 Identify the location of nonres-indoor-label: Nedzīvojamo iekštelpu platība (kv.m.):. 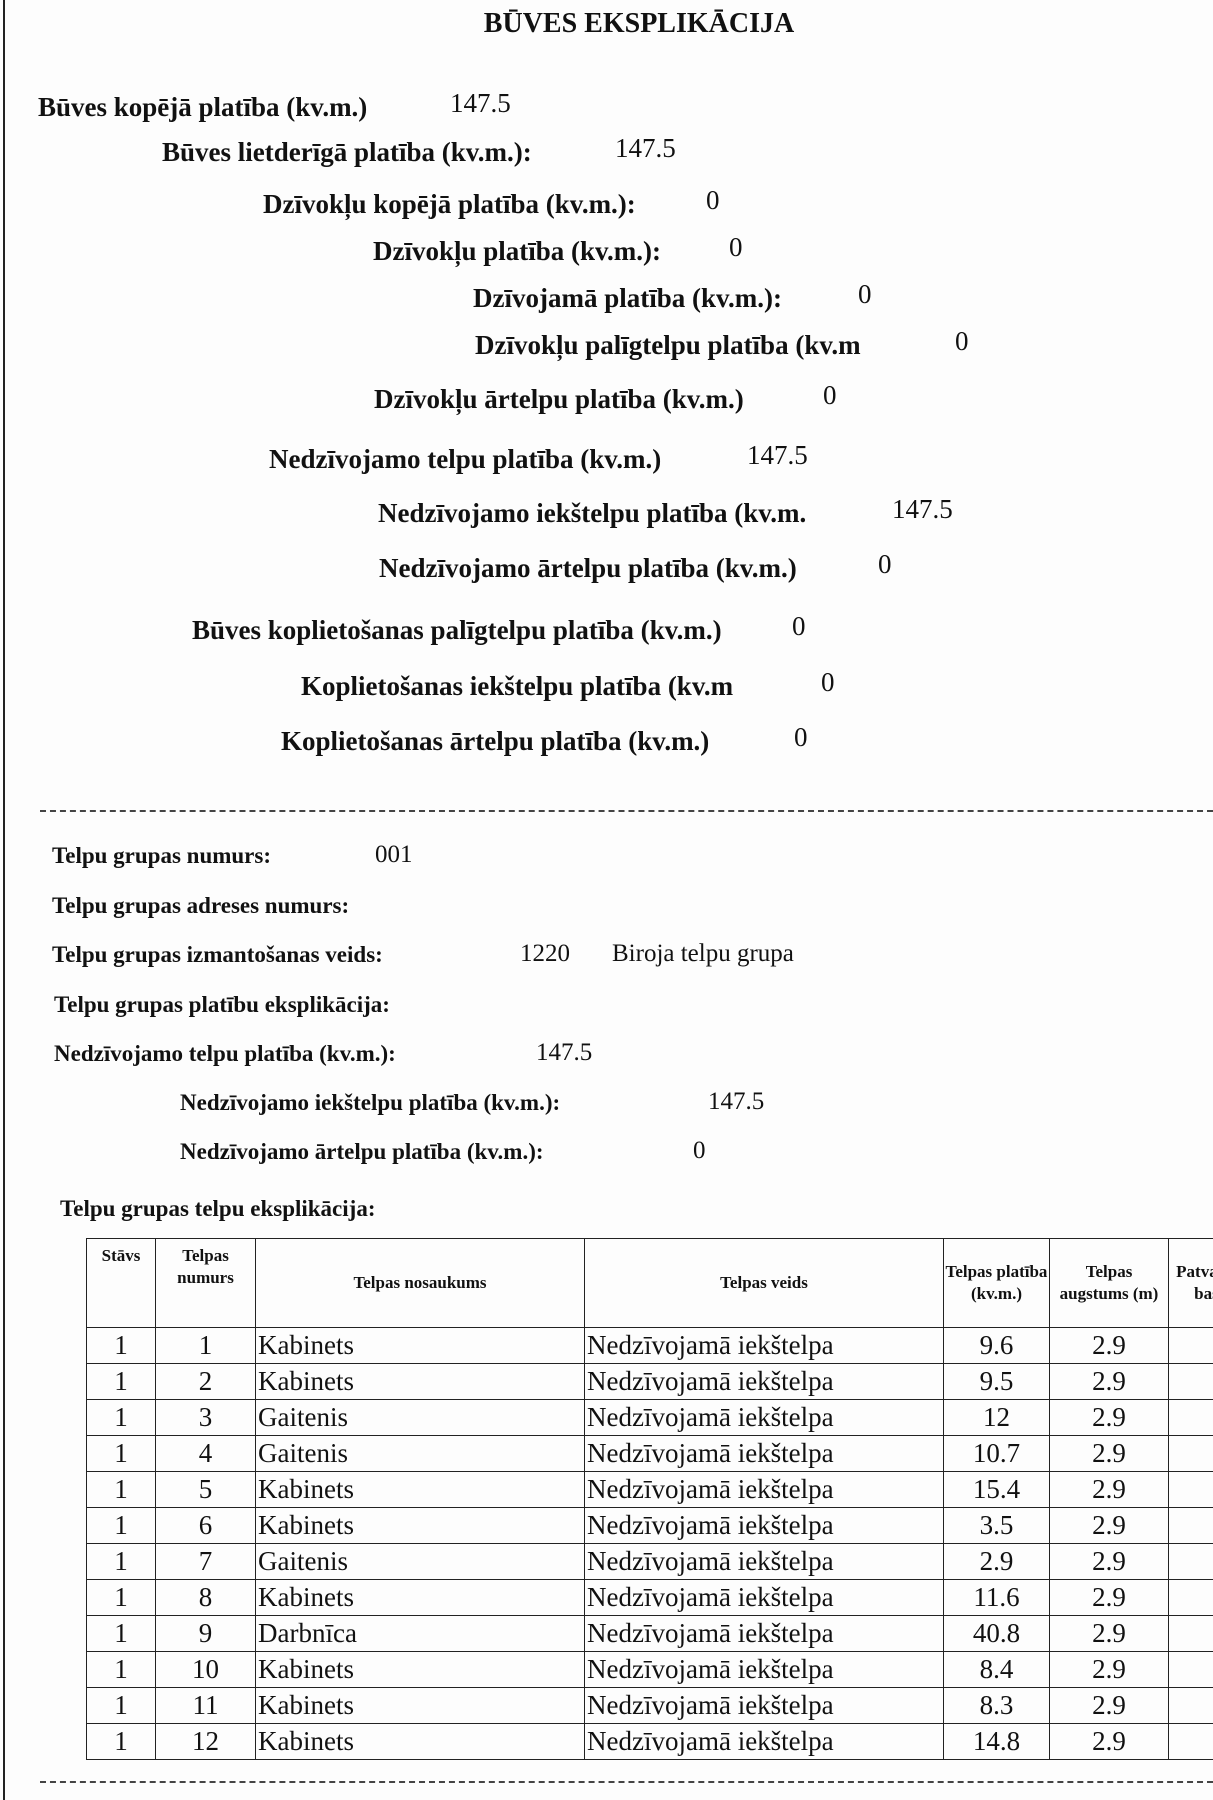
(370, 1102).